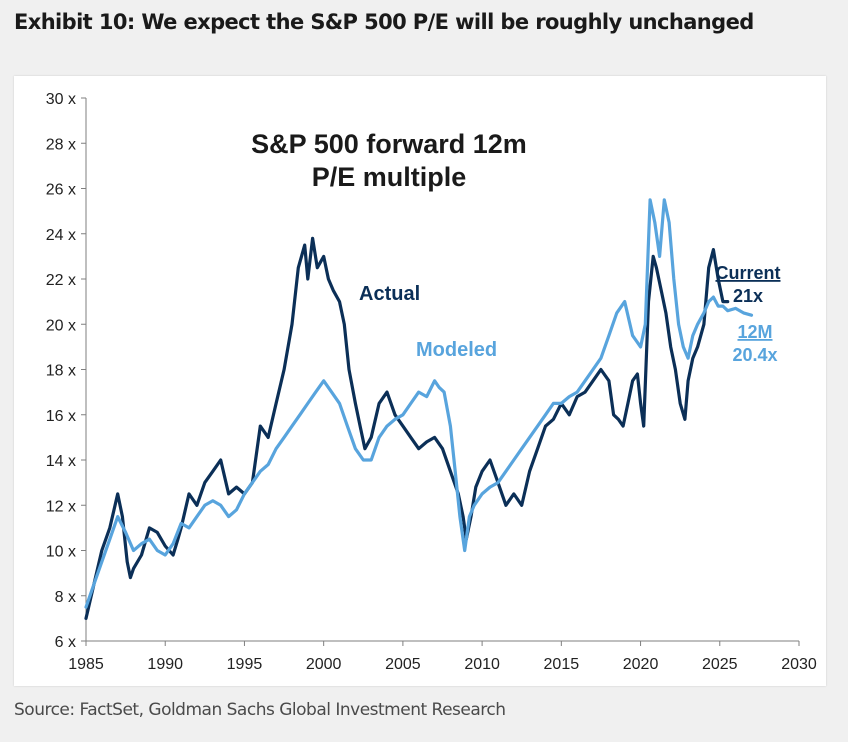  I want to click on y-tick-label: 6 x, so click(65, 642).